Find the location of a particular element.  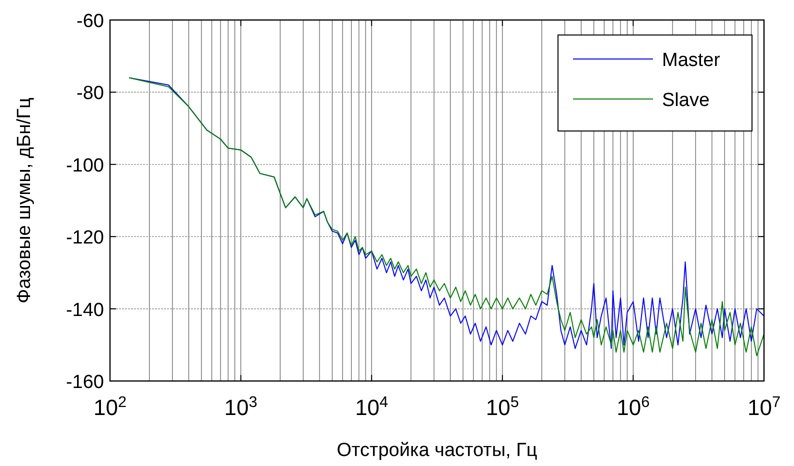

x-axis-title: Отстройка частоты, Гц is located at coordinates (437, 450).